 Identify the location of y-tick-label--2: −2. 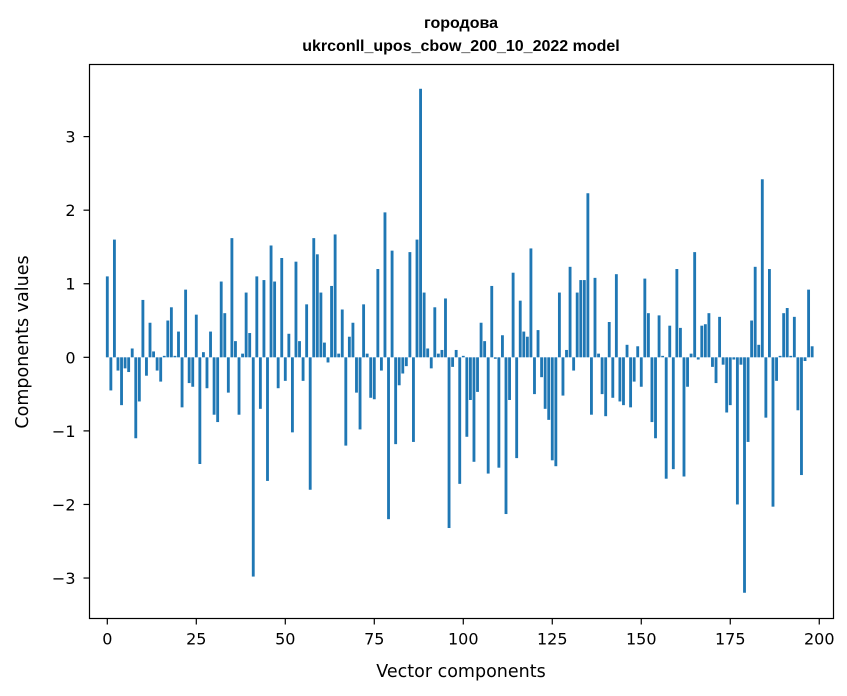
(64, 504).